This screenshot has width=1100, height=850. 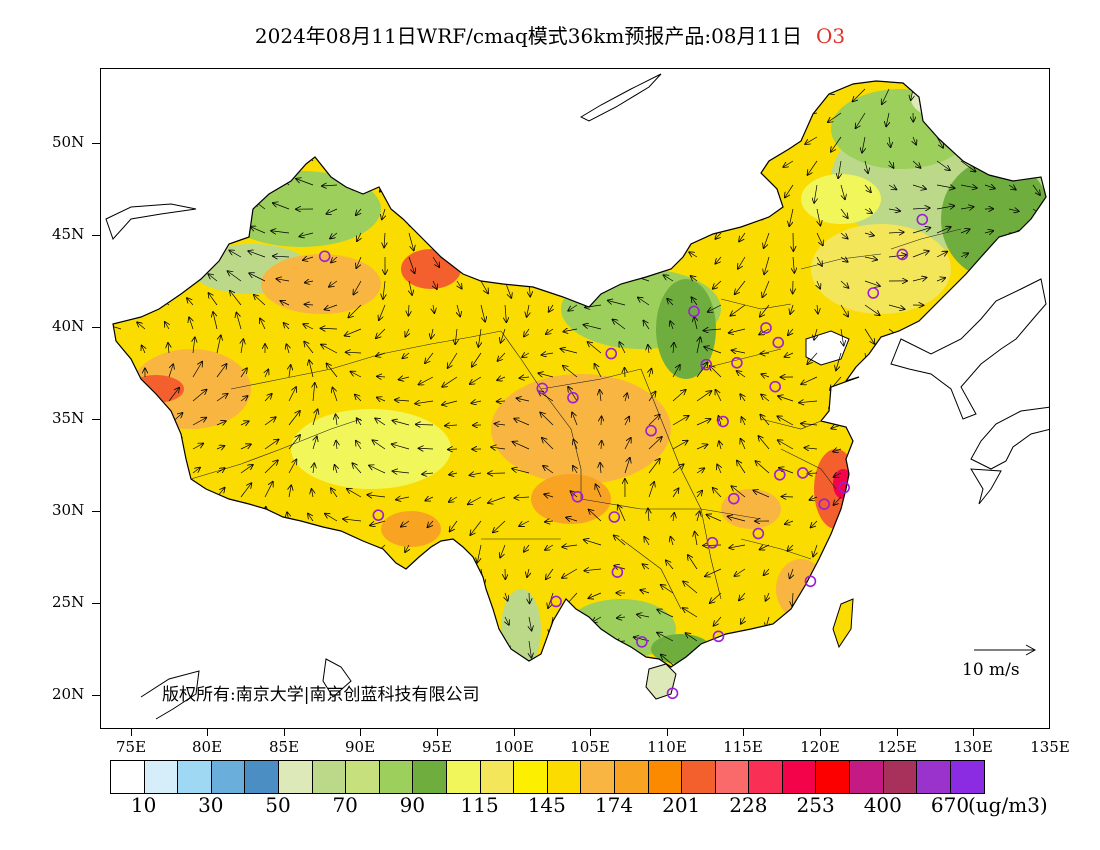 What do you see at coordinates (548, 777) in the screenshot?
I see `color-legend` at bounding box center [548, 777].